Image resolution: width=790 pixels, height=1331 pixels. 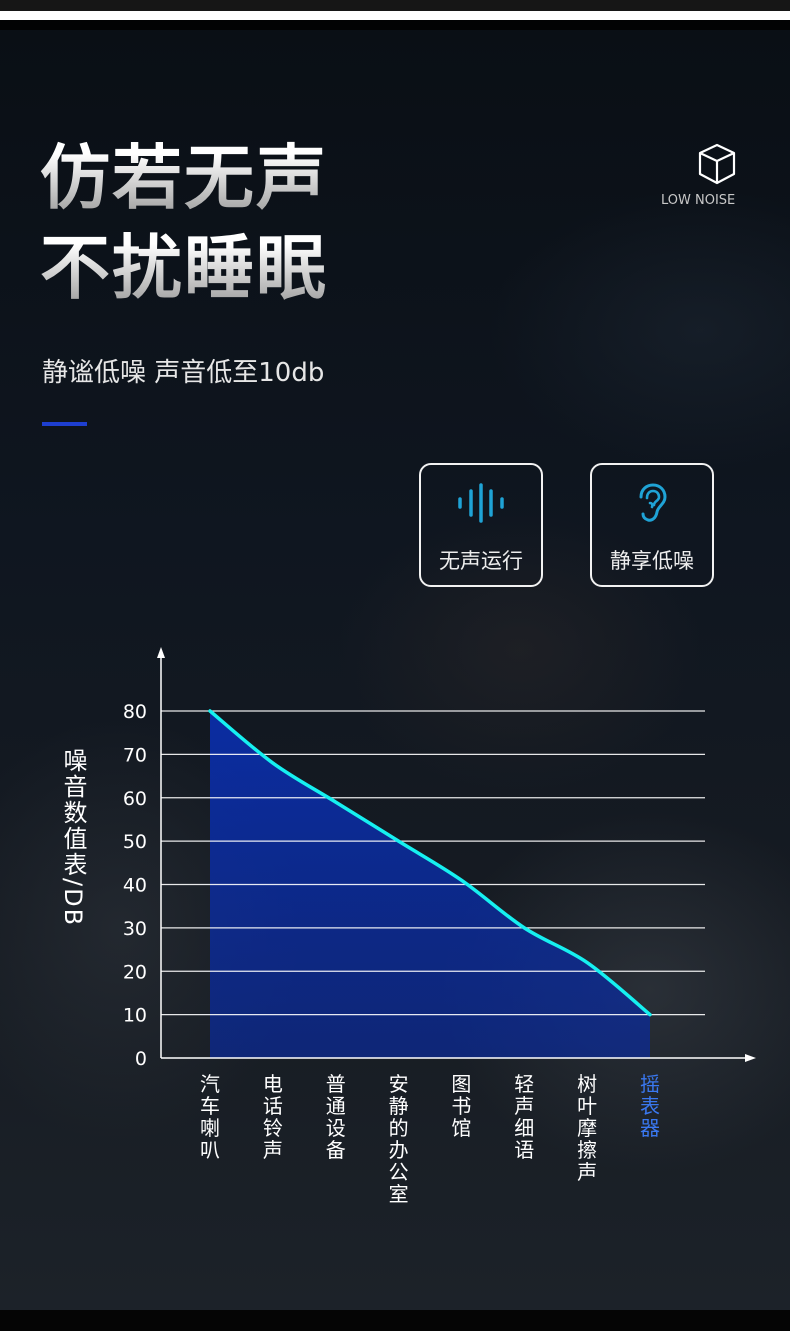 What do you see at coordinates (481, 561) in the screenshot?
I see `feature-label: 无声运行` at bounding box center [481, 561].